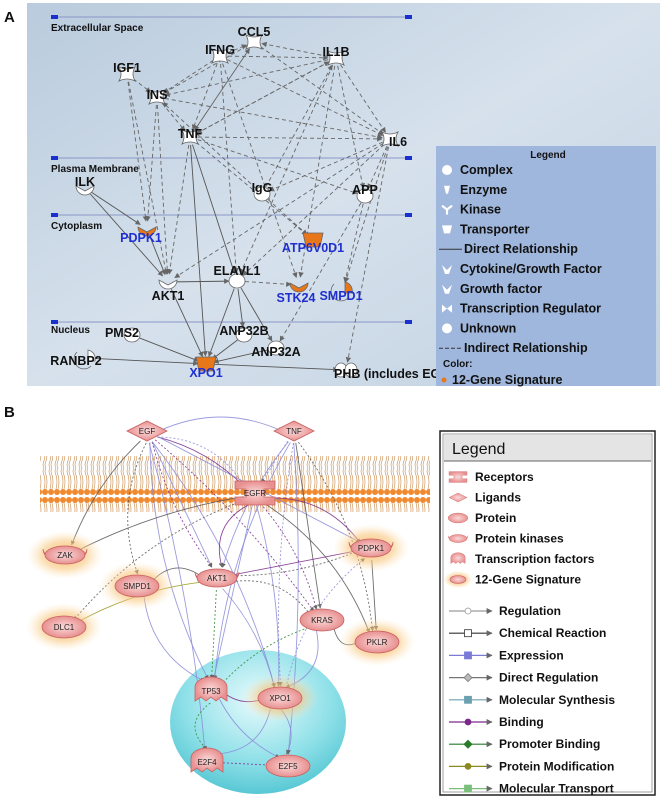 The height and width of the screenshot is (809, 662). What do you see at coordinates (244, 333) in the screenshot?
I see `node-anp32b: ANP32B` at bounding box center [244, 333].